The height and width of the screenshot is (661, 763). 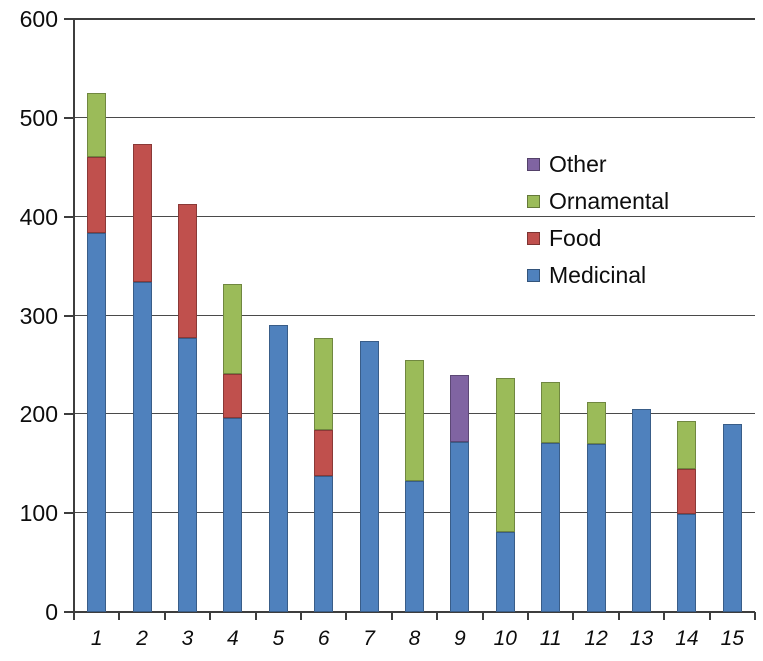 What do you see at coordinates (578, 164) in the screenshot?
I see `legend-label: Other` at bounding box center [578, 164].